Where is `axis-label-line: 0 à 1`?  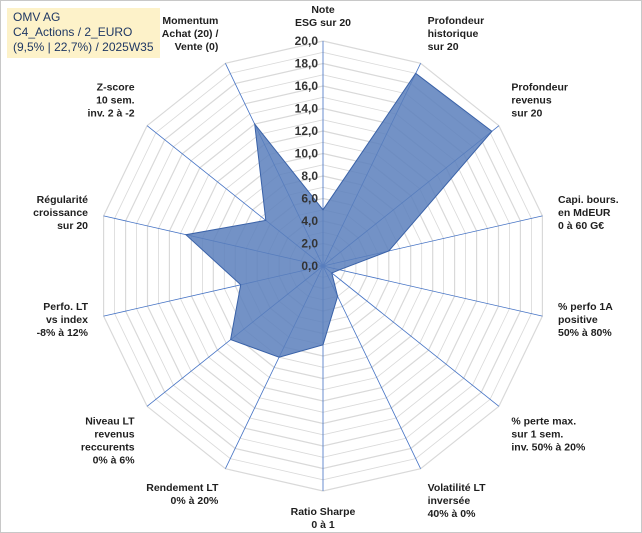 axis-label-line: 0 à 1 is located at coordinates (323, 525).